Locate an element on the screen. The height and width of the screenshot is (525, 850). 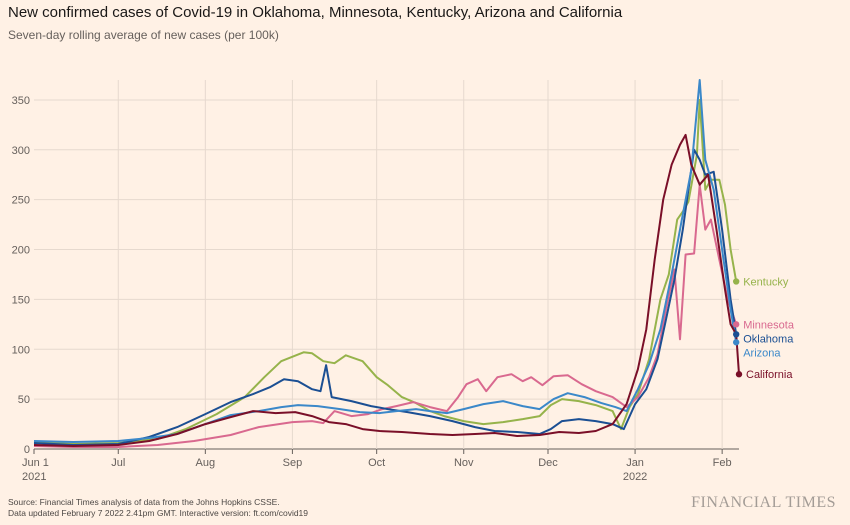
end-label-arizona: Arizona is located at coordinates (762, 353).